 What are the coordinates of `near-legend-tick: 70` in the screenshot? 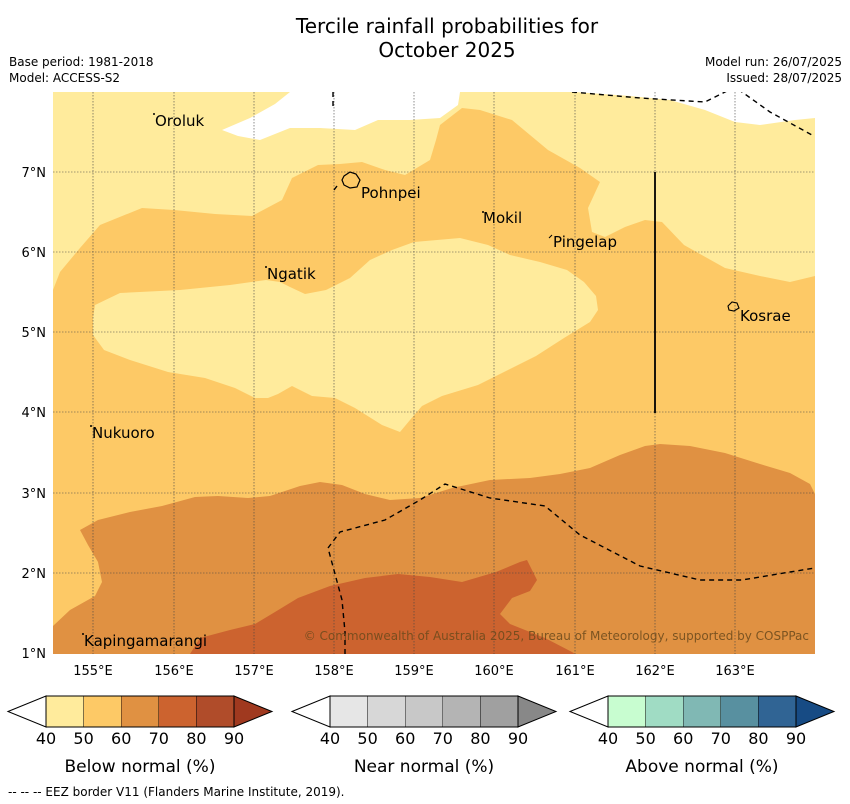 It's located at (443, 738).